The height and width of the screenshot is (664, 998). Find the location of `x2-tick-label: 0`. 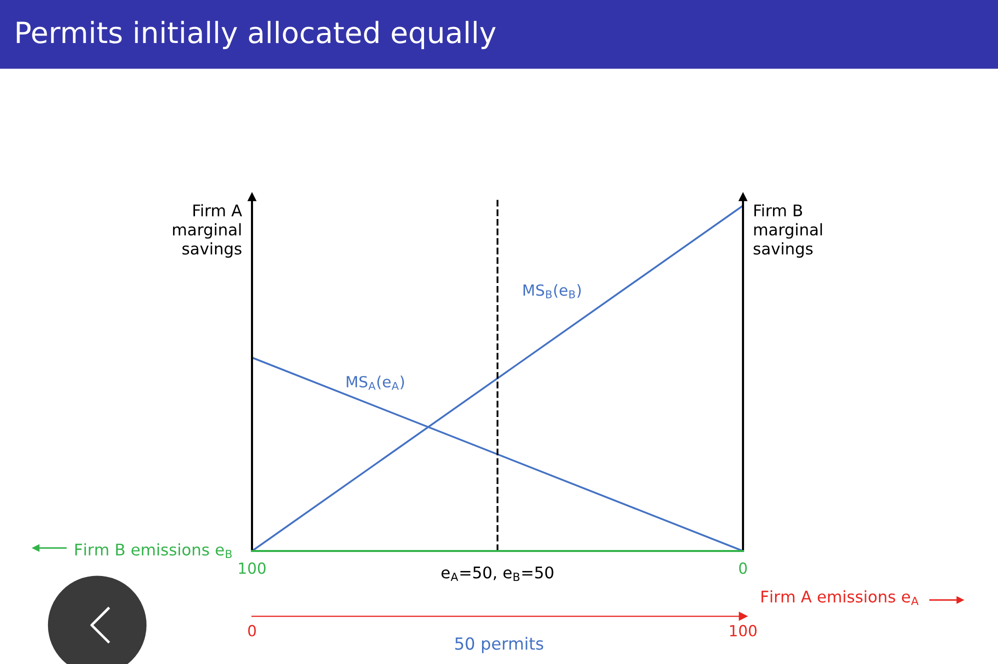

x2-tick-label: 0 is located at coordinates (743, 568).